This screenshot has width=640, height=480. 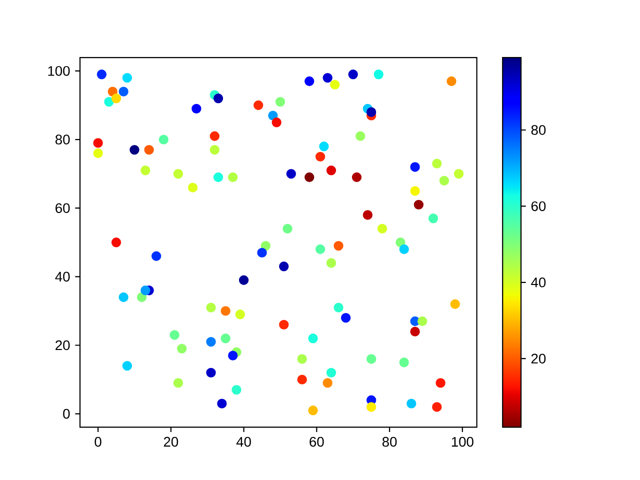 What do you see at coordinates (463, 441) in the screenshot?
I see `x-tick-label: 100` at bounding box center [463, 441].